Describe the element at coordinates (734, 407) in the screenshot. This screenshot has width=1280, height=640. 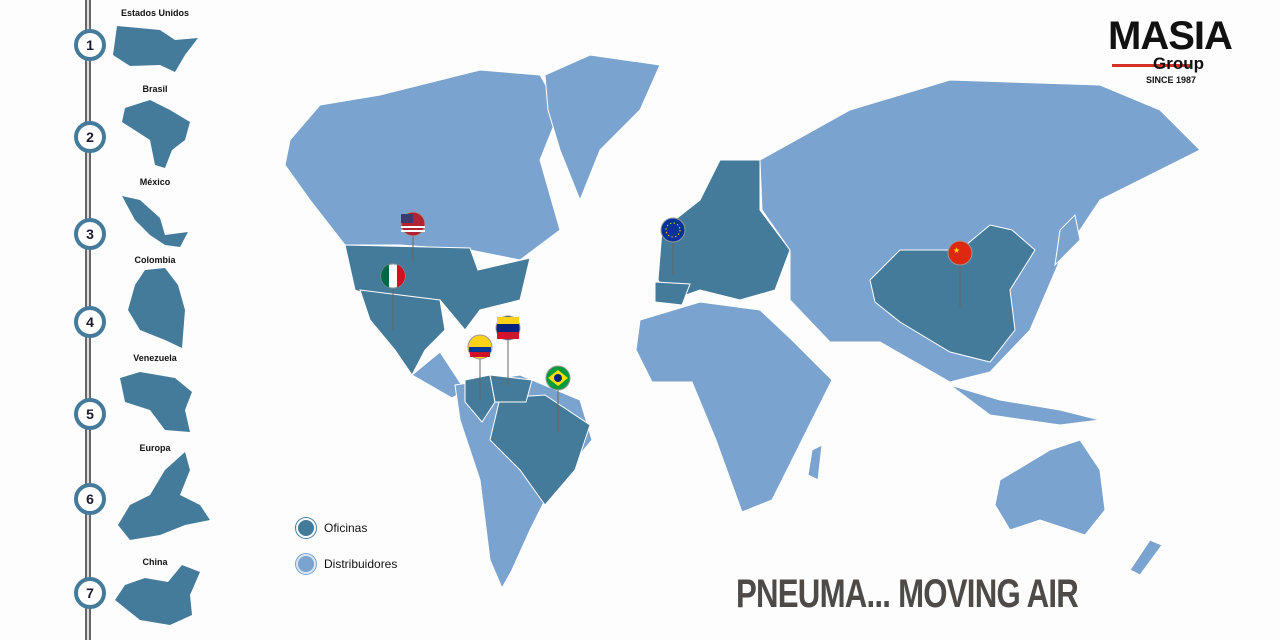
I see `africa` at that location.